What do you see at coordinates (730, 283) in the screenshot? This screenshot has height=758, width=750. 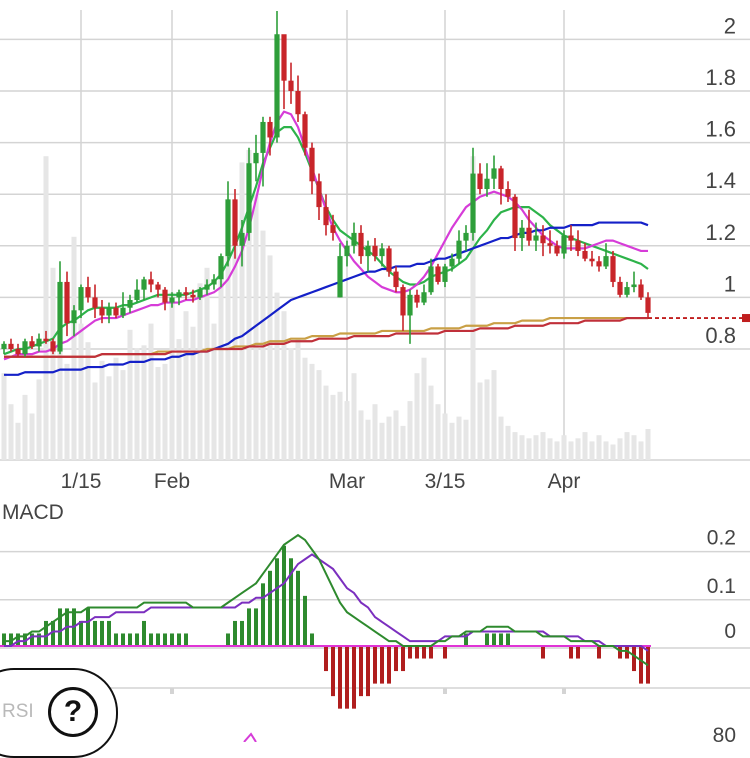 I see `price-y-tick-label: 1` at bounding box center [730, 283].